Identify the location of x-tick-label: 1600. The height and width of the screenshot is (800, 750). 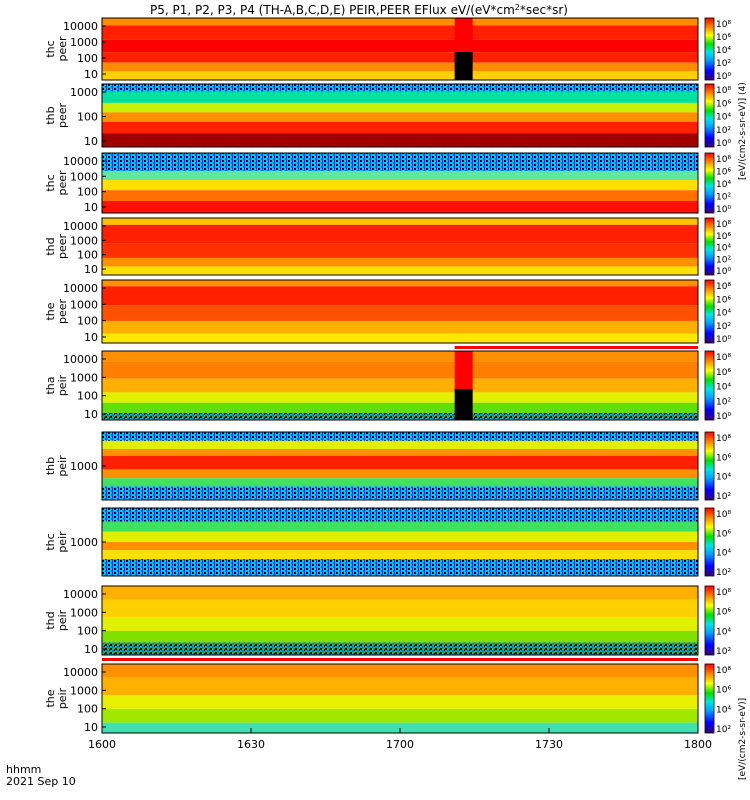
(102, 744).